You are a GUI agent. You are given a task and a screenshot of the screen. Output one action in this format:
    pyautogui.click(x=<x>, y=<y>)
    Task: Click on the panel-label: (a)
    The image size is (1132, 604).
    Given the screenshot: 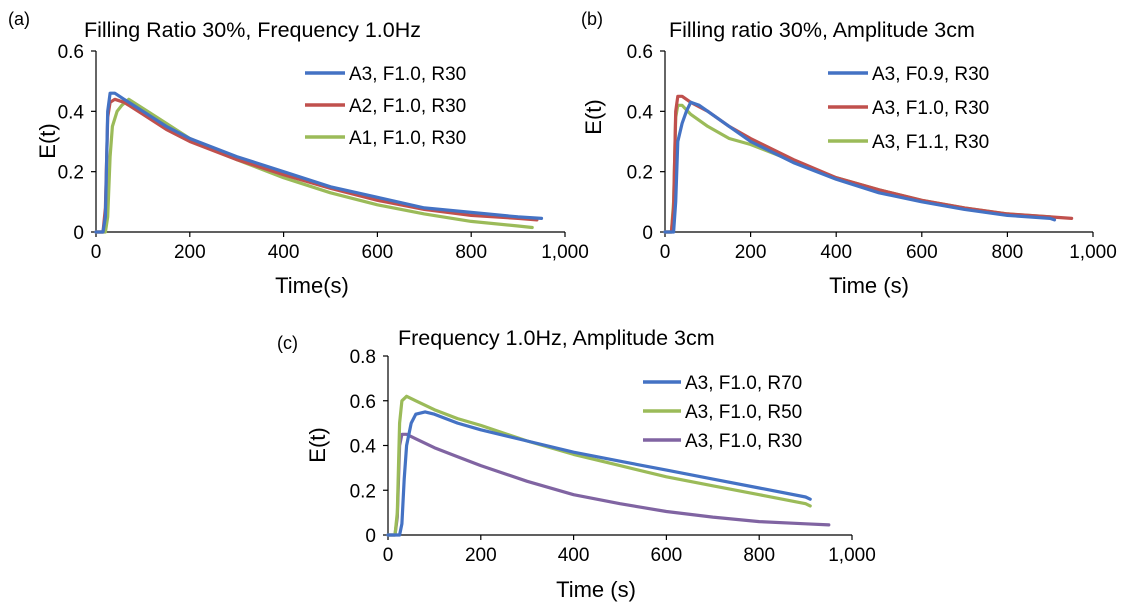 What is the action you would take?
    pyautogui.click(x=19, y=19)
    